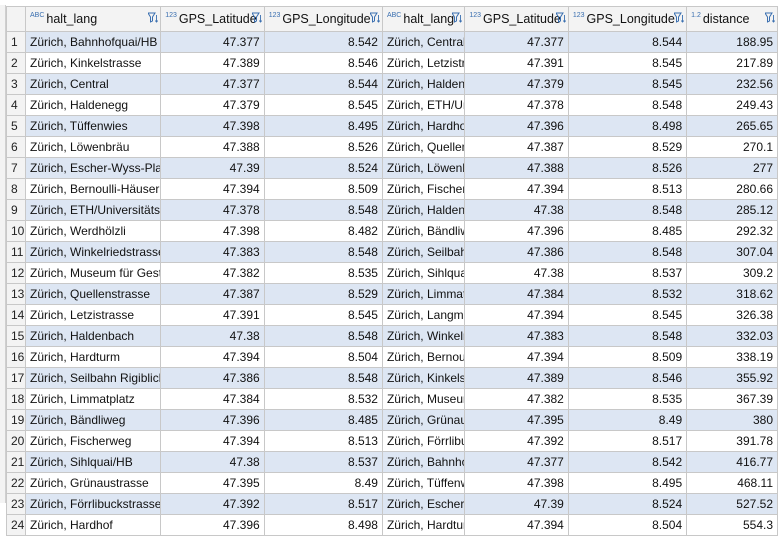 The width and height of the screenshot is (778, 536). I want to click on table-cell-number: 8.537, so click(323, 462).